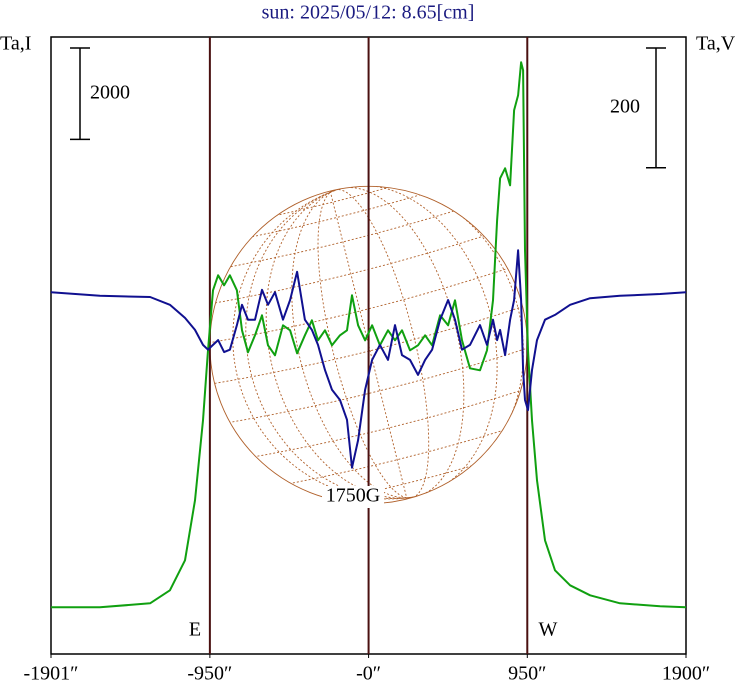 The image size is (739, 689). What do you see at coordinates (686, 674) in the screenshot?
I see `x-tick-label: 1900″` at bounding box center [686, 674].